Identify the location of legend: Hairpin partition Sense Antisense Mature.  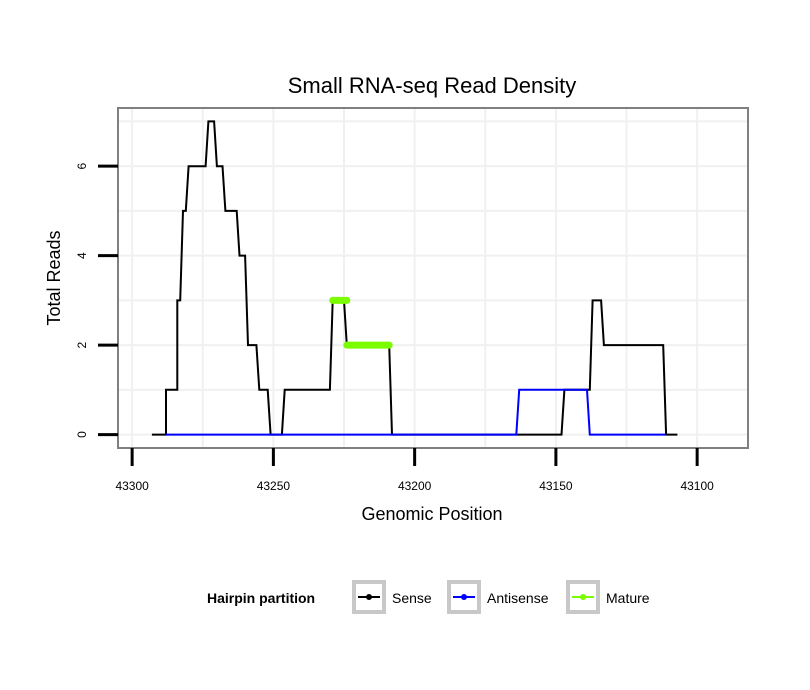
(428, 597).